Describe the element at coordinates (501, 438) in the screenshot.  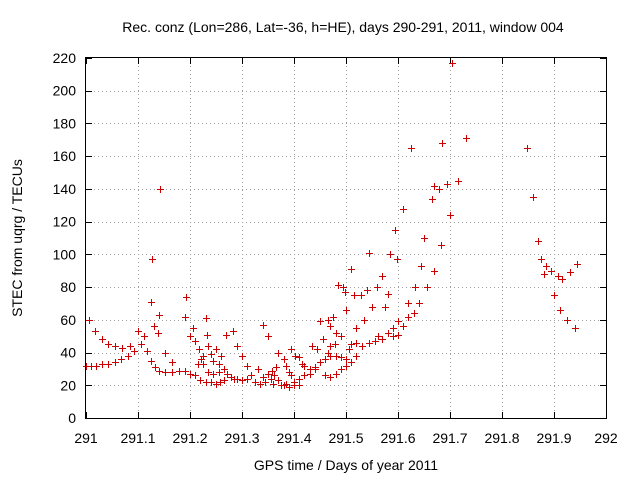
I see `x-tick-label: 291.8` at that location.